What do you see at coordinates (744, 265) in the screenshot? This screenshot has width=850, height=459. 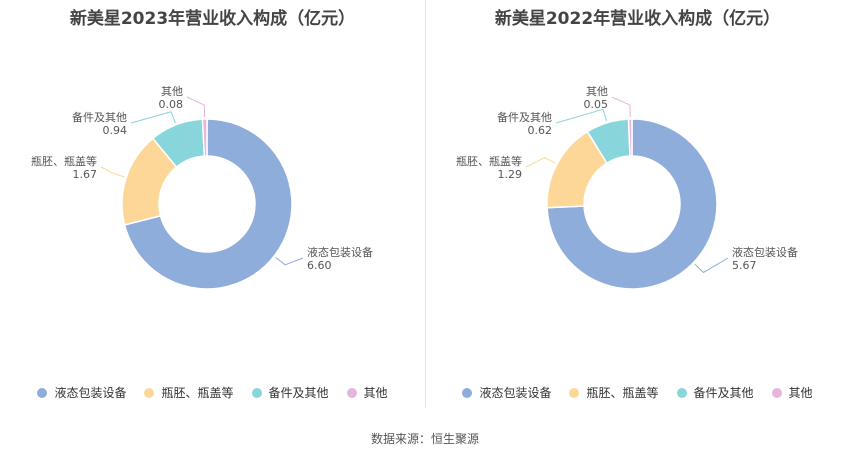 I see `slice-value-label: 5.67` at bounding box center [744, 265].